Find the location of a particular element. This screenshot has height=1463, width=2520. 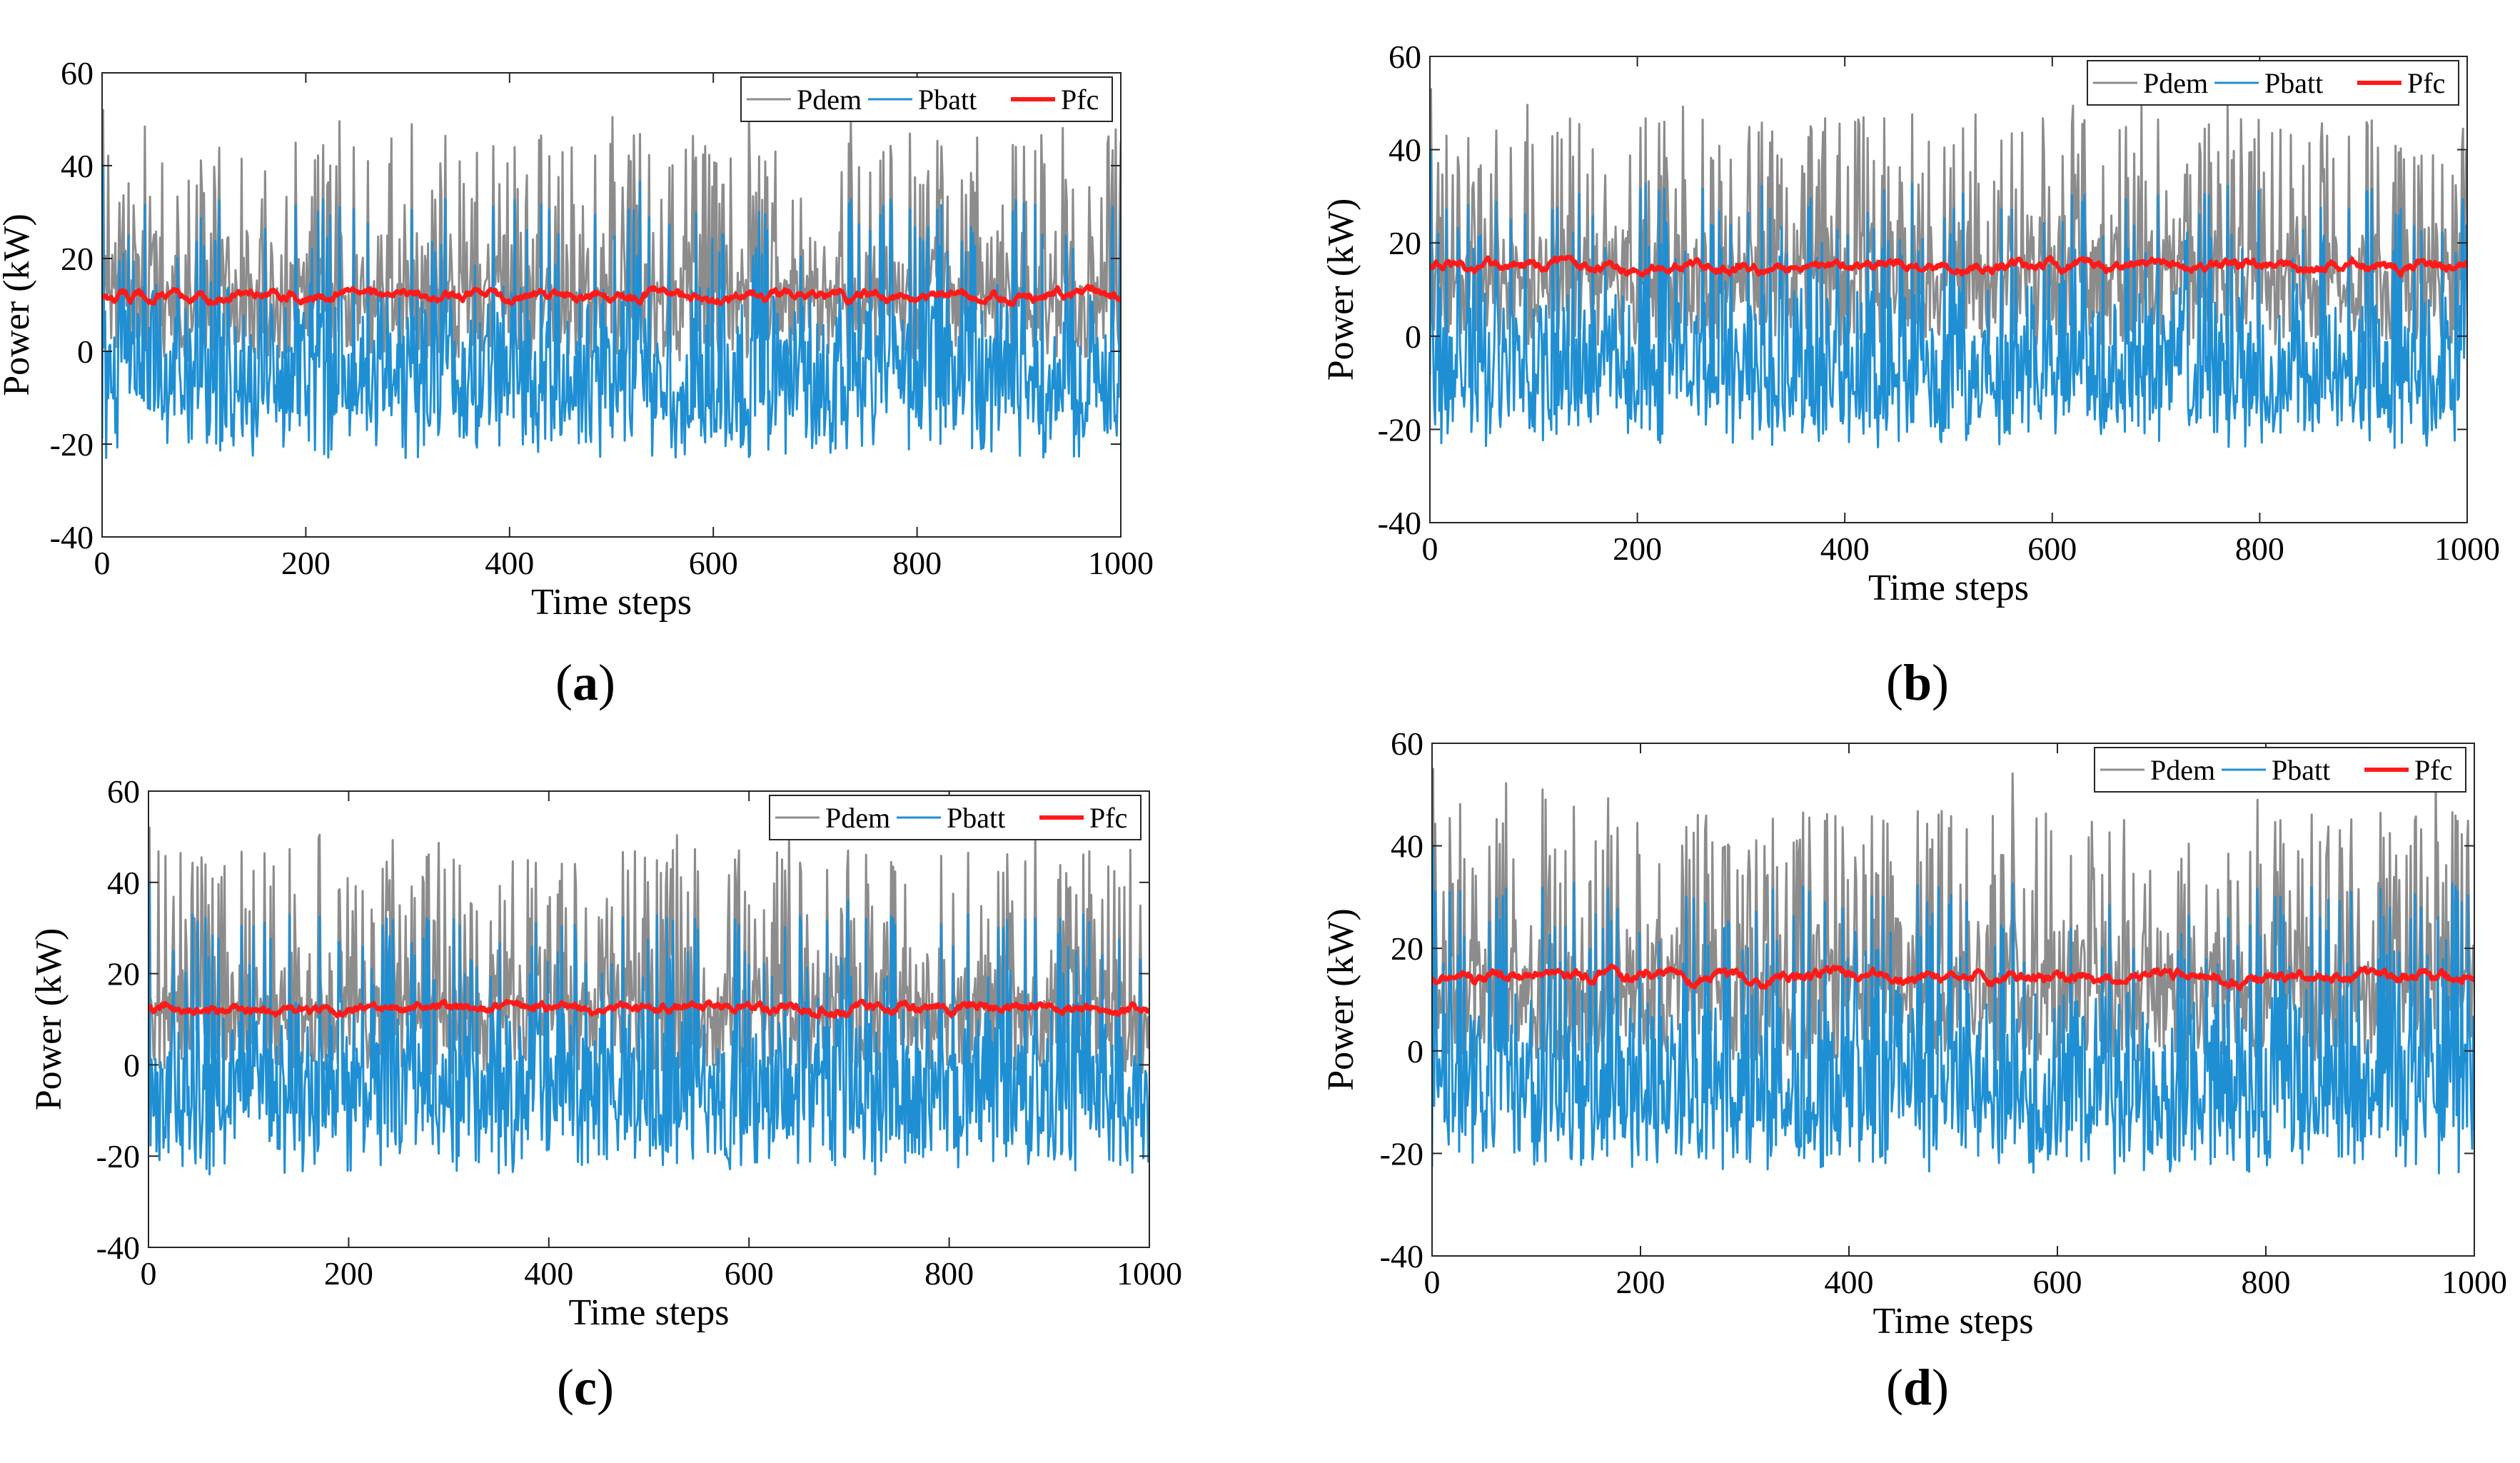

panel-caption: (c) is located at coordinates (585, 1387).